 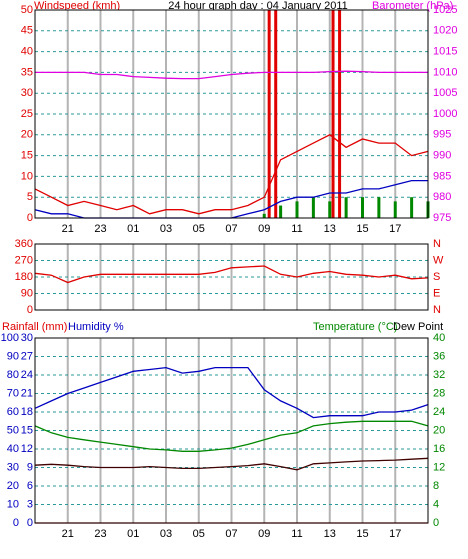 I want to click on x-tick-label: 03, so click(x=166, y=534).